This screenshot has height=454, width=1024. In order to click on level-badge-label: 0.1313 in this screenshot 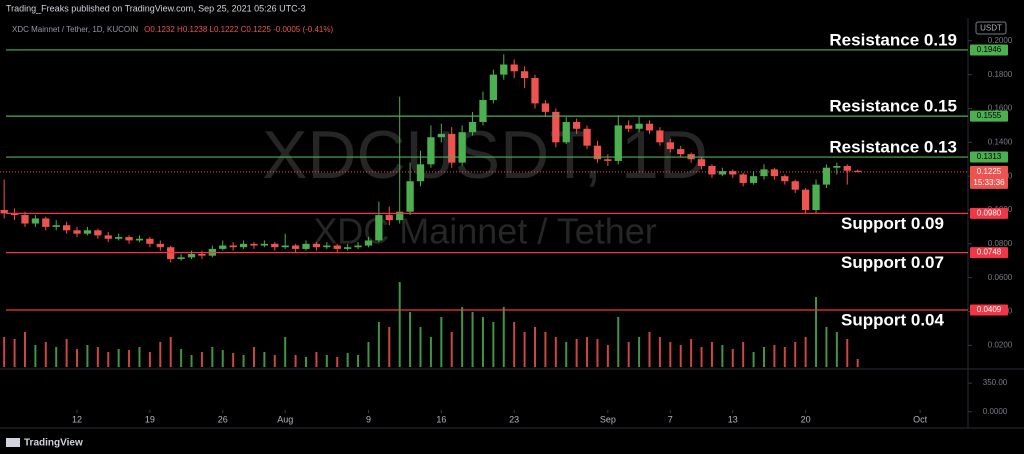, I will do `click(989, 156)`.